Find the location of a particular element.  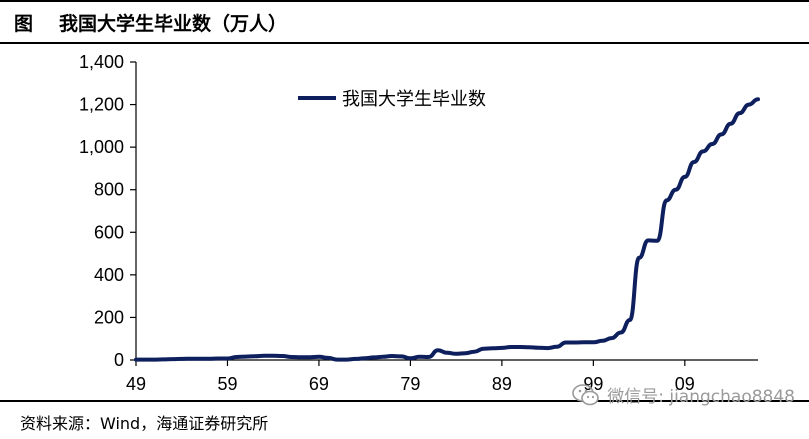

y-tick-label: 1,000 is located at coordinates (101, 147).